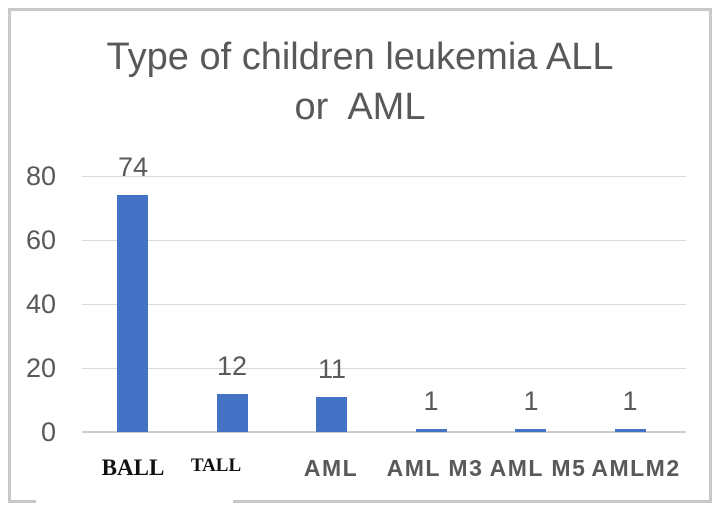  Describe the element at coordinates (134, 502) in the screenshot. I see `frame-border-gap` at that location.